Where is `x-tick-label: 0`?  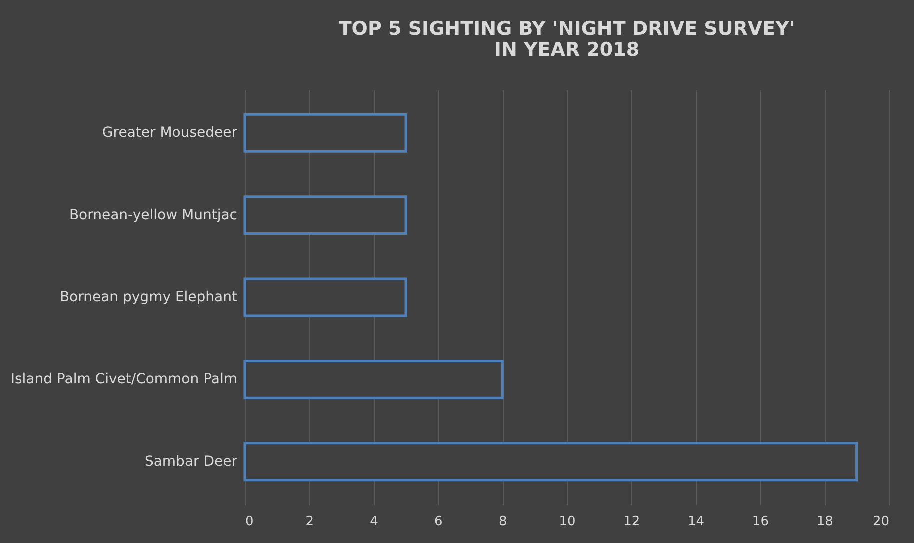 x-tick-label: 0 is located at coordinates (250, 522).